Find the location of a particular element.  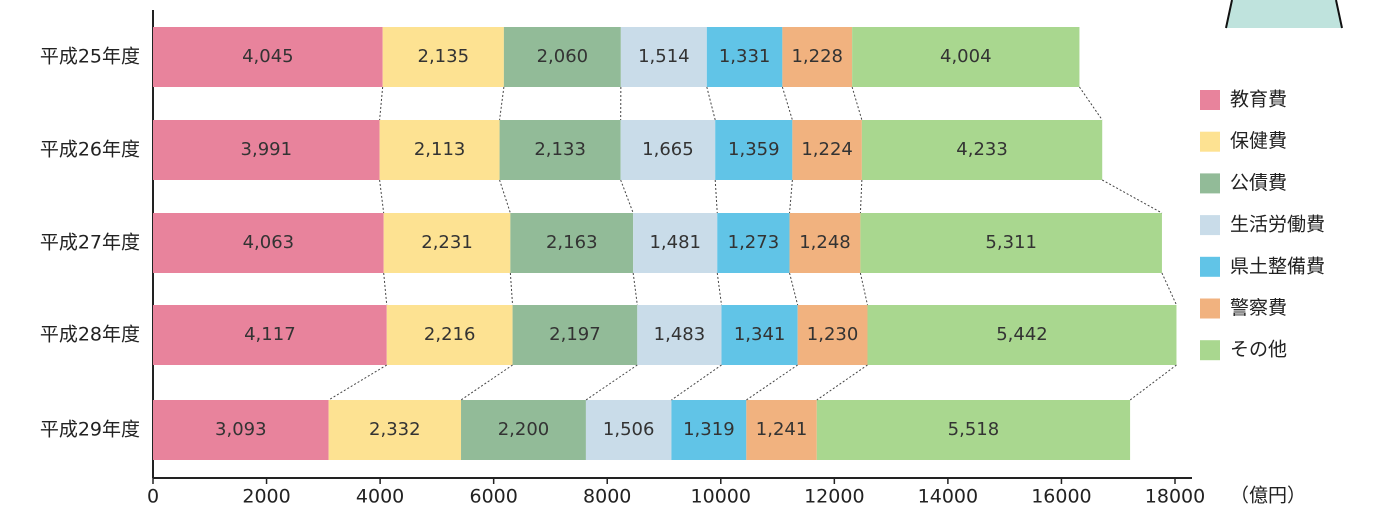

y-tick-label: 平成27年度 is located at coordinates (90, 243).